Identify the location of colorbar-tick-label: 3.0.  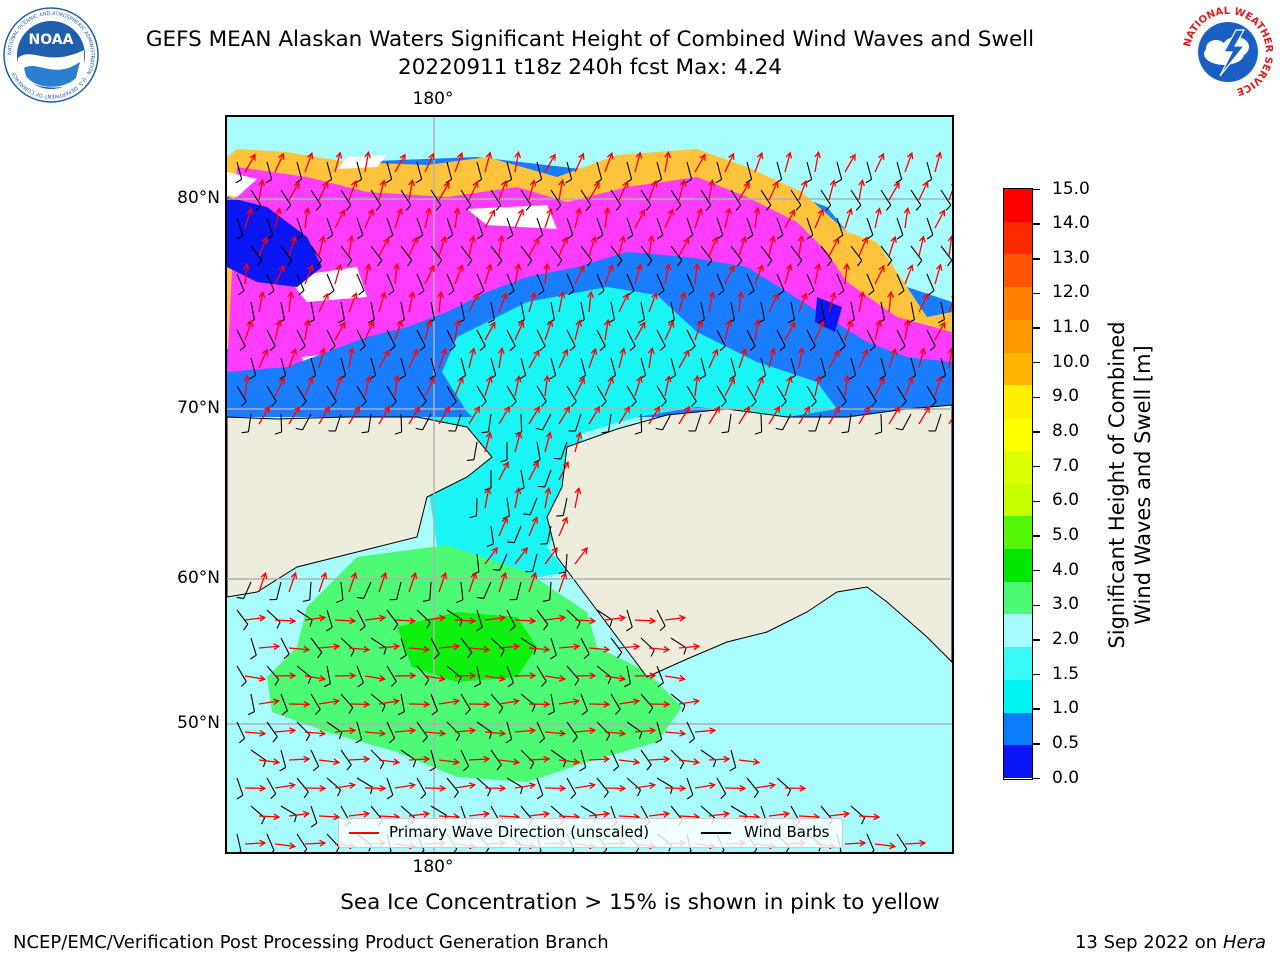
(1066, 604).